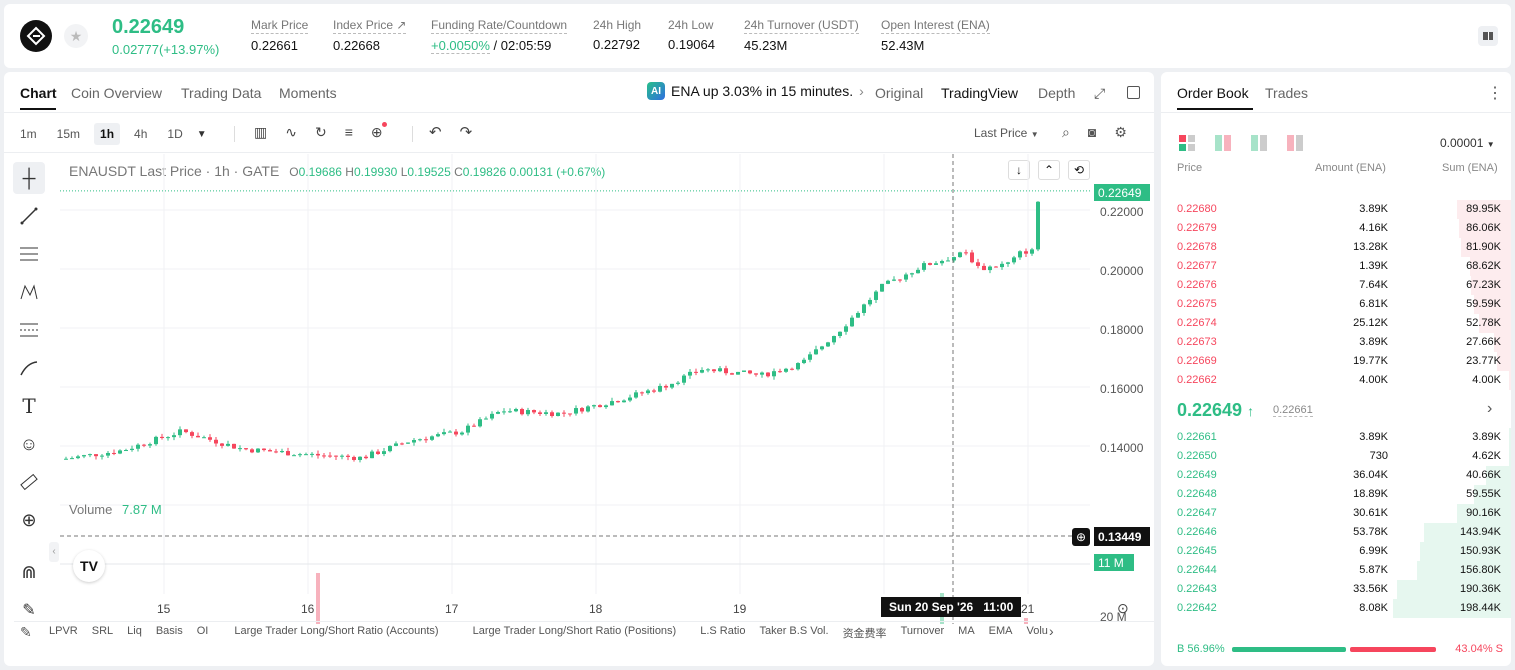  What do you see at coordinates (76, 36) in the screenshot?
I see `favorite-star-icon: ★` at bounding box center [76, 36].